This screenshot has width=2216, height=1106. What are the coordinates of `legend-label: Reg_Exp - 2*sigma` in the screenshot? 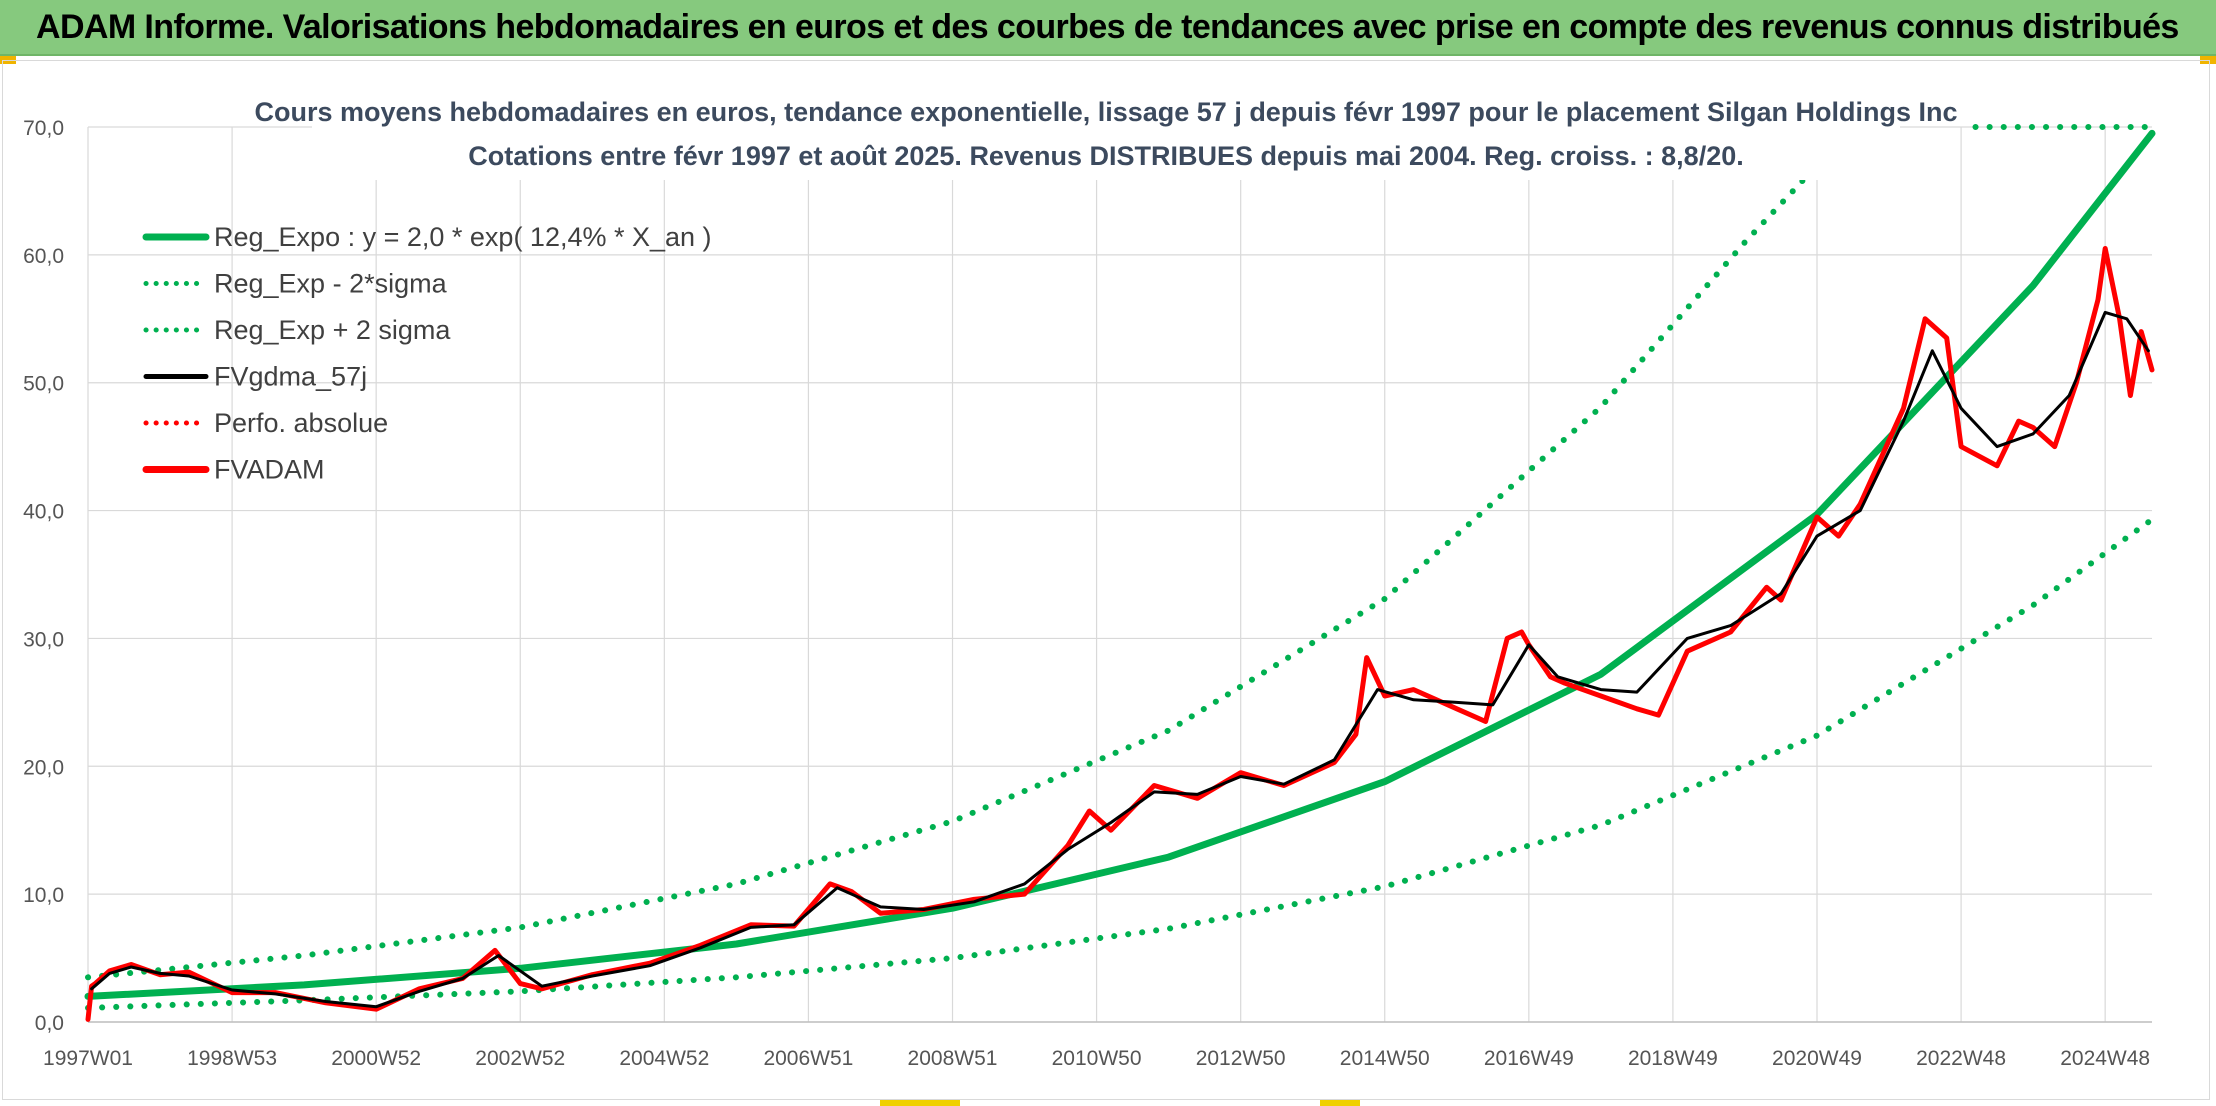 It's located at (331, 284).